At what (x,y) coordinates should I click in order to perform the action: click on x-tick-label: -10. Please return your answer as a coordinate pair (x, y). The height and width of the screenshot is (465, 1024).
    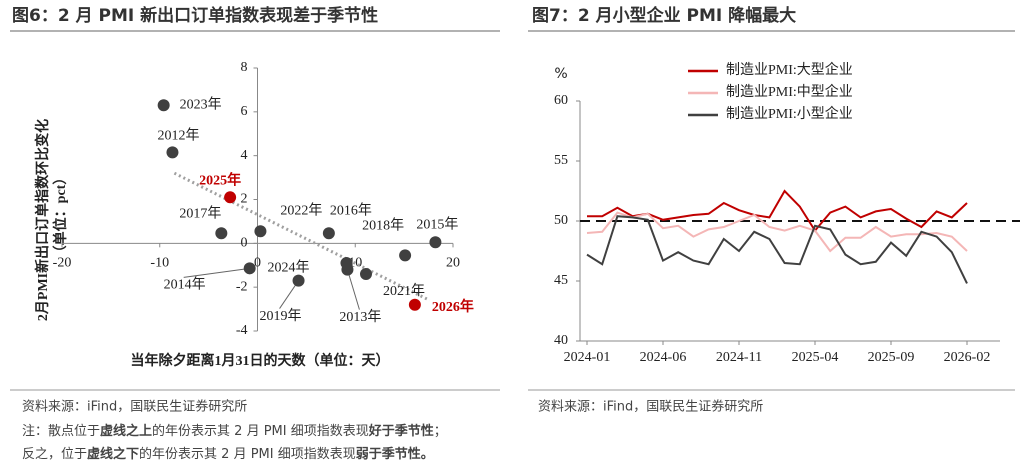
    Looking at the image, I should click on (159, 263).